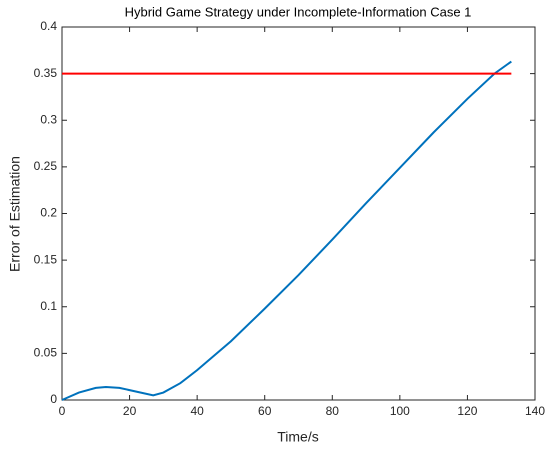 This screenshot has height=450, width=550. I want to click on x-tick-label: 40, so click(197, 411).